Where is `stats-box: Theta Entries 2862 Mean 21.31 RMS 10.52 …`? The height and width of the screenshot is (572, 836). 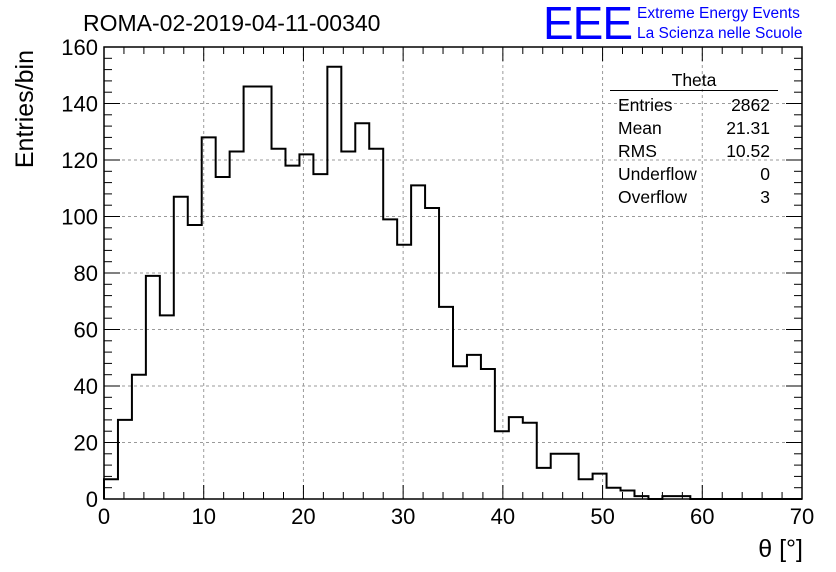
stats-box: Theta Entries 2862 Mean 21.31 RMS 10.52 … is located at coordinates (694, 139).